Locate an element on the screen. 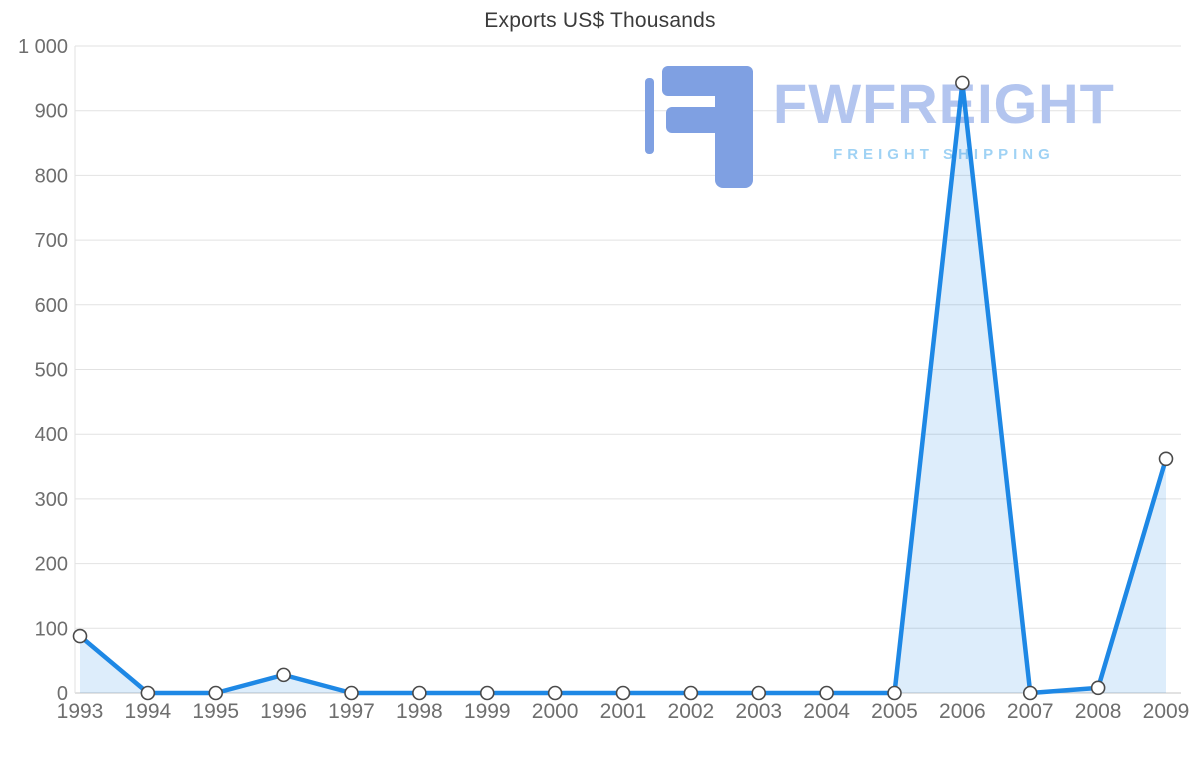 The height and width of the screenshot is (763, 1200). x-axis-label: 2005 is located at coordinates (894, 711).